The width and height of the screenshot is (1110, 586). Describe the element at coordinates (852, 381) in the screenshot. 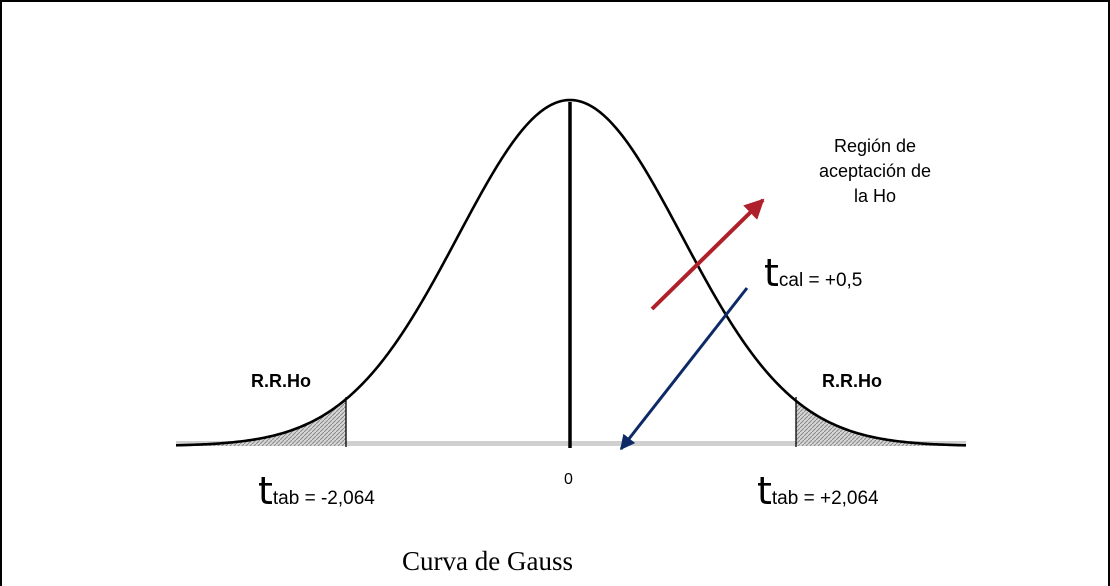

I see `right-rejection-label: R.R.Ho` at that location.